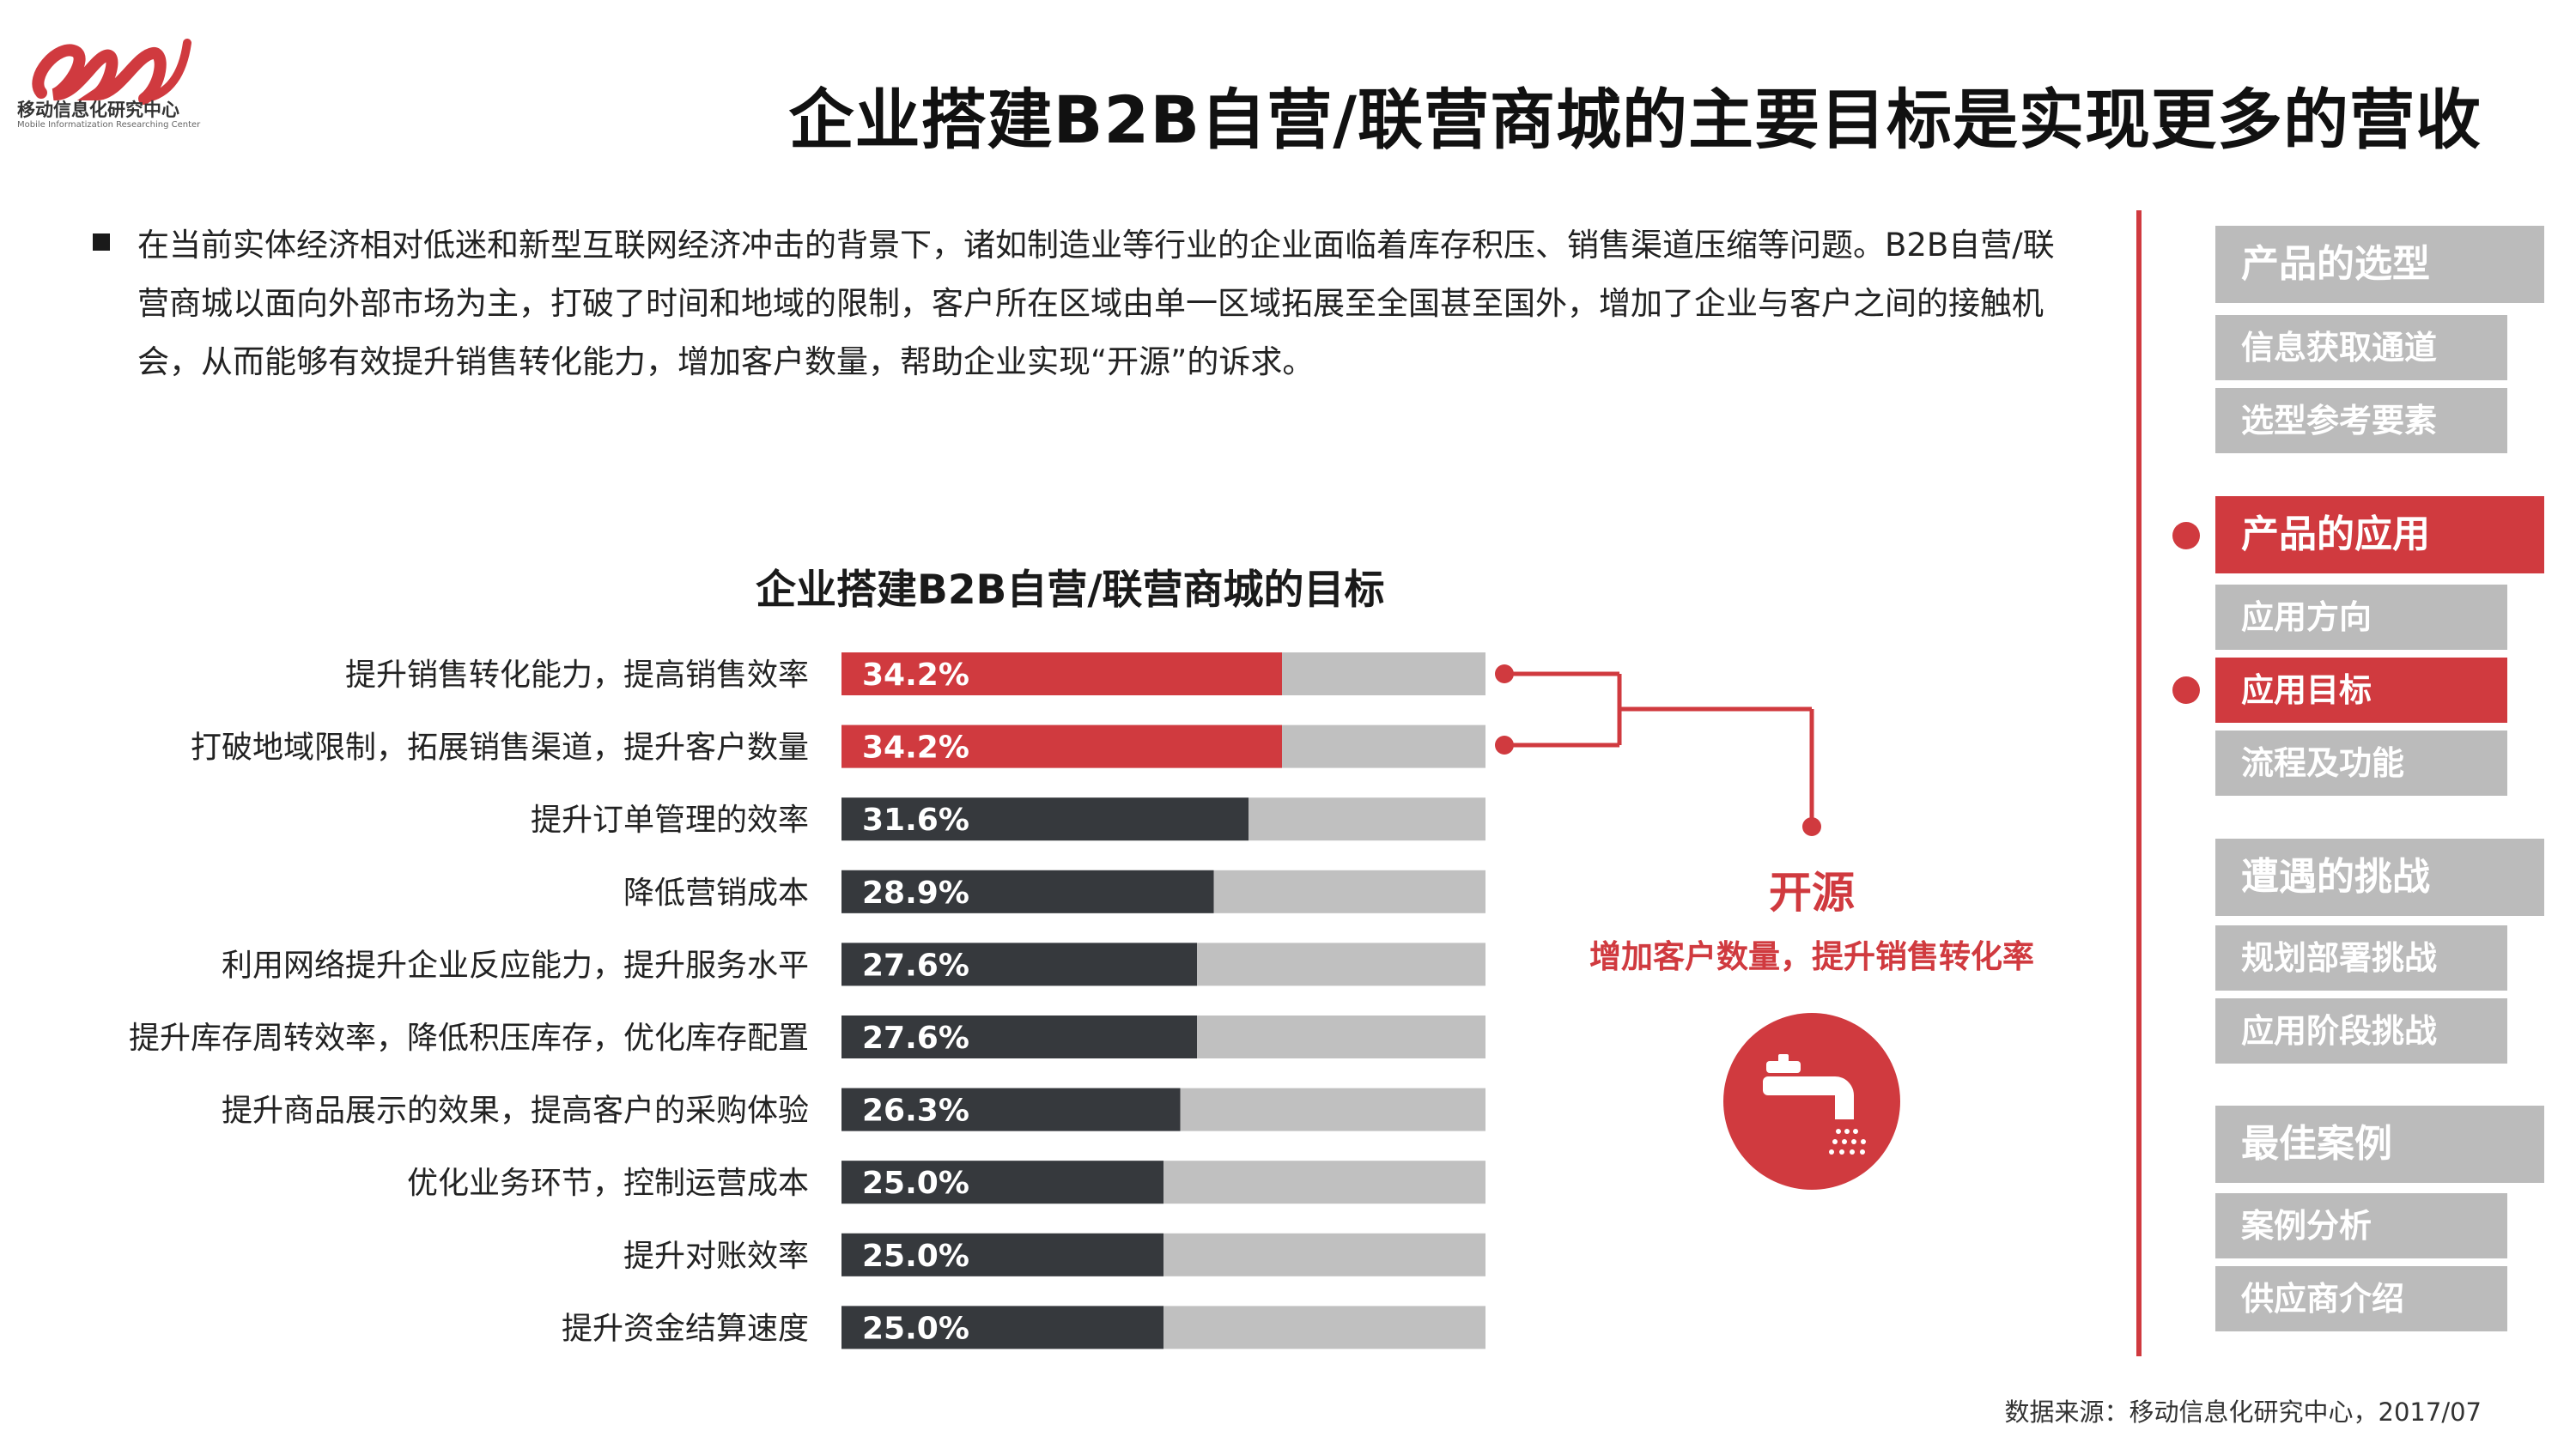  What do you see at coordinates (915, 893) in the screenshot?
I see `bar-value-label: 28.9%` at bounding box center [915, 893].